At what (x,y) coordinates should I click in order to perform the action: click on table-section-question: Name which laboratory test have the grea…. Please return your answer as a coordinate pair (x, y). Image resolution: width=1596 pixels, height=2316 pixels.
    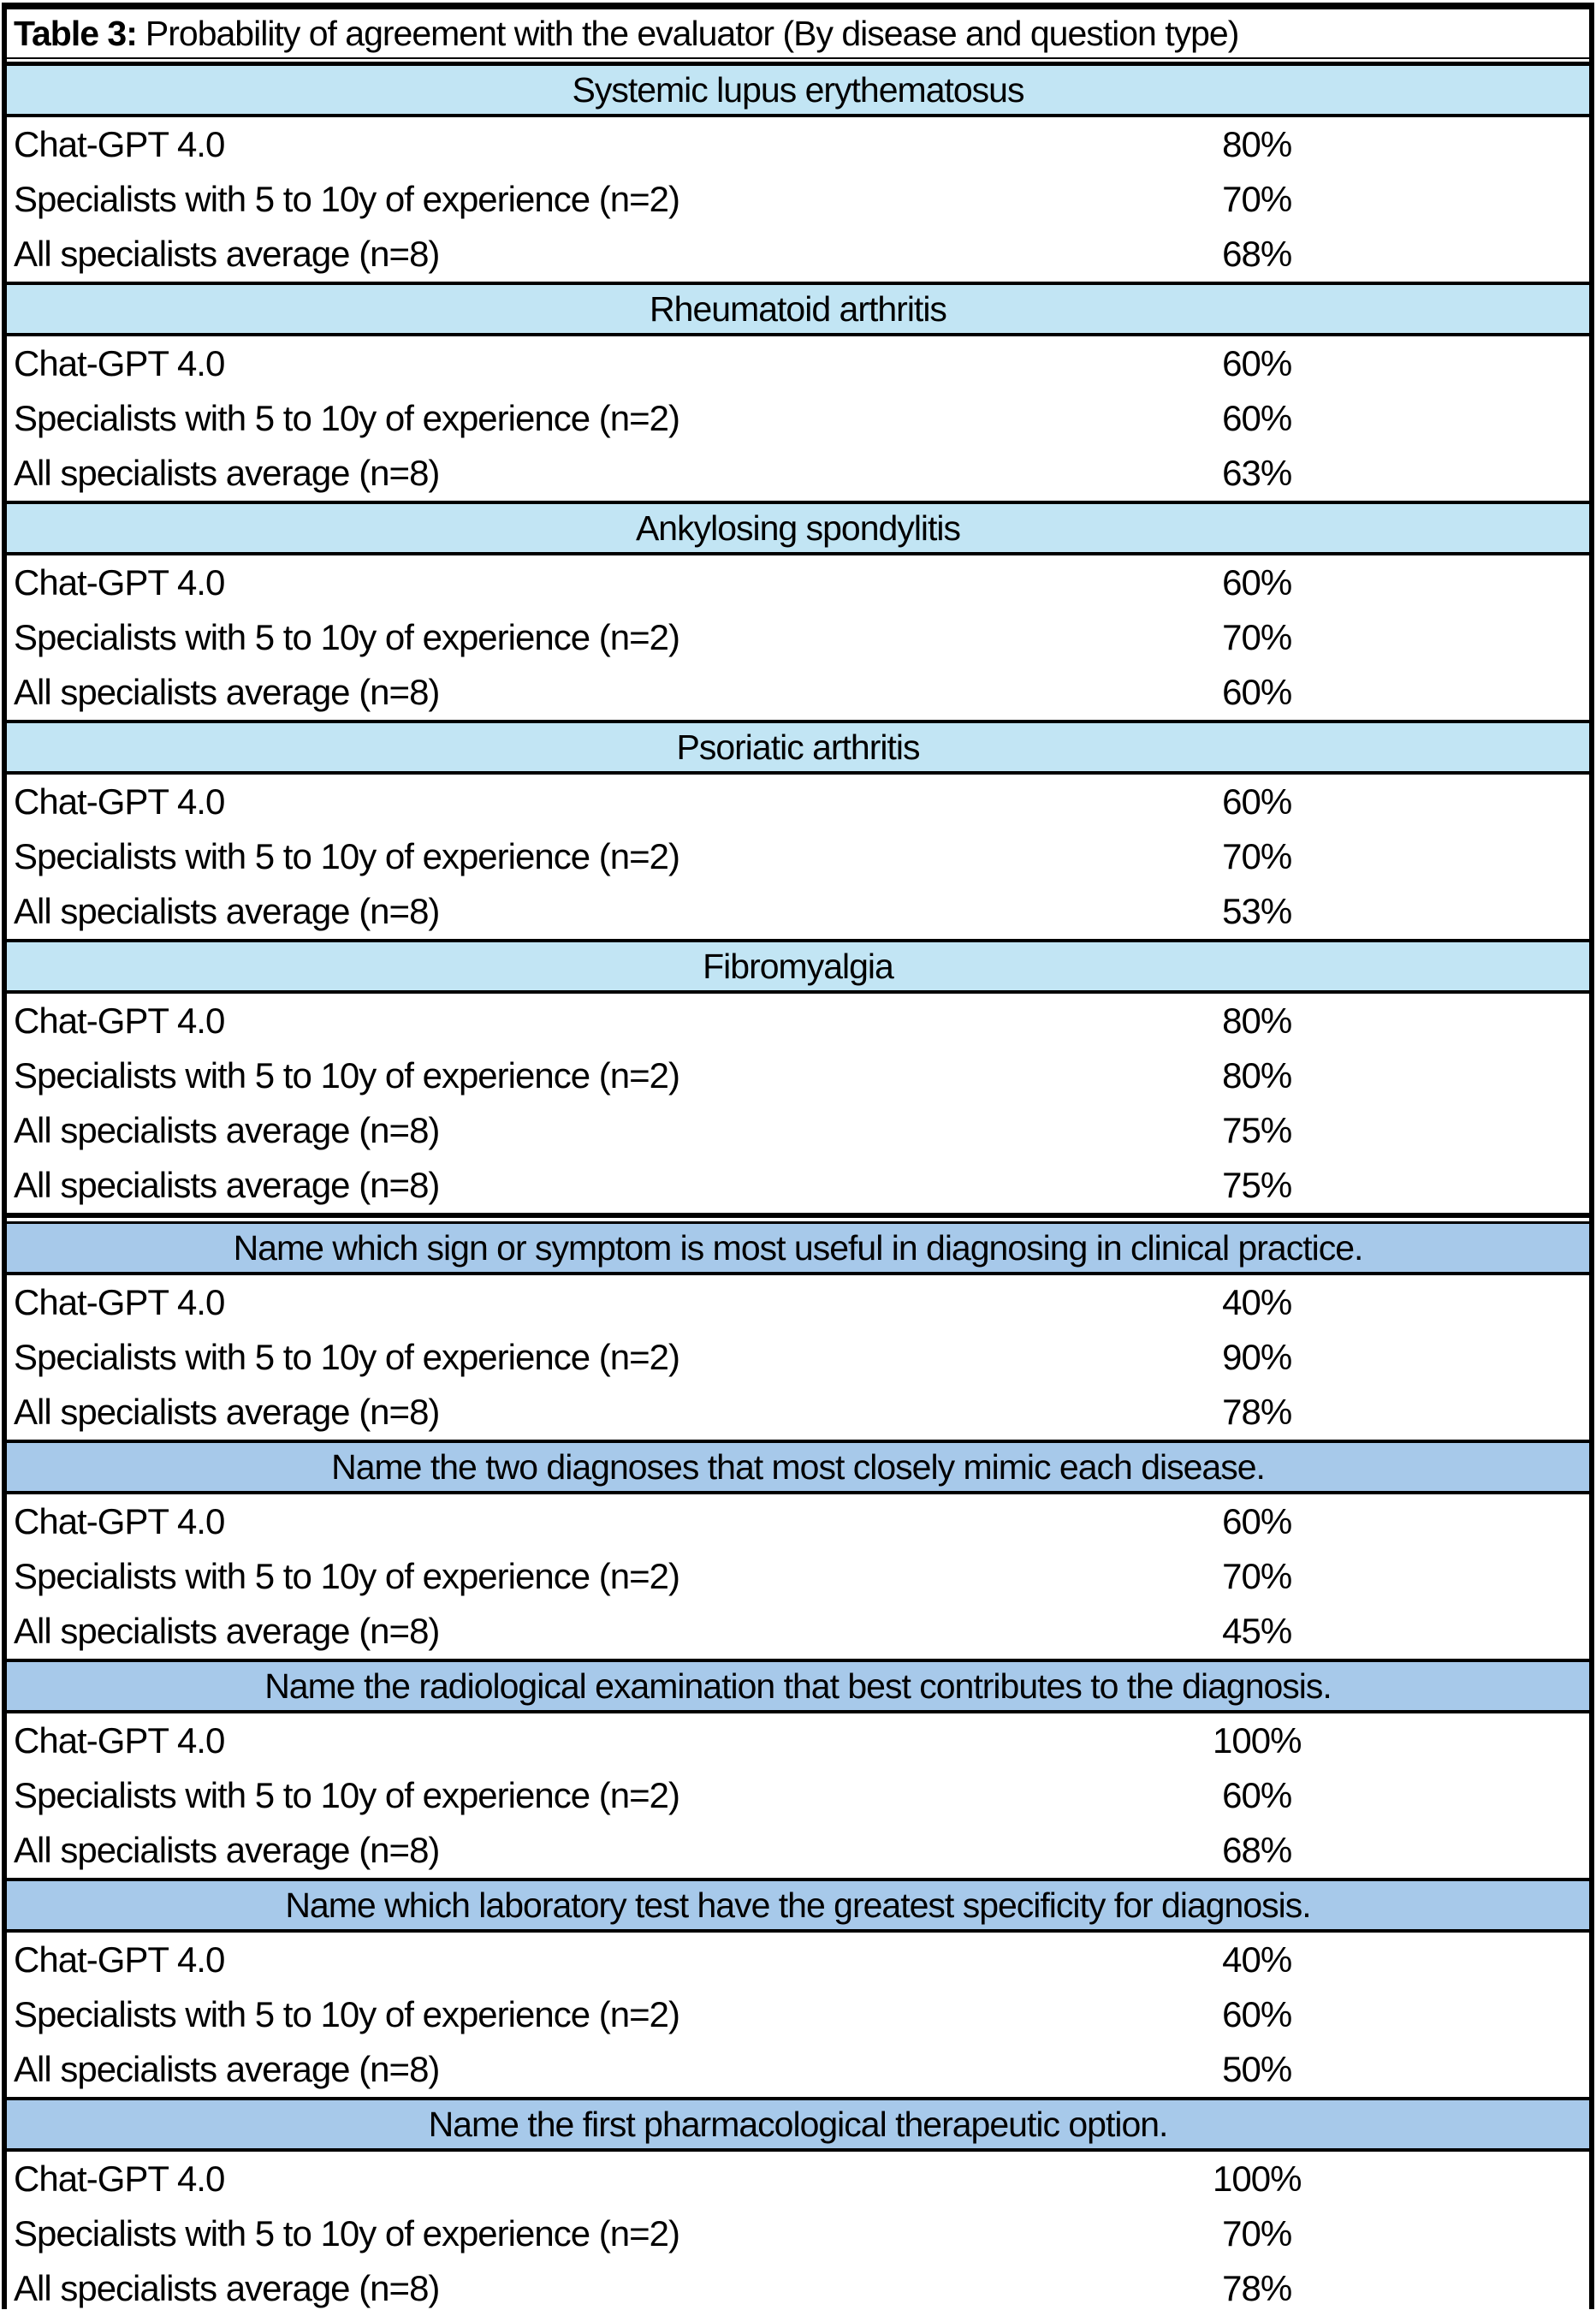
    Looking at the image, I should click on (798, 1987).